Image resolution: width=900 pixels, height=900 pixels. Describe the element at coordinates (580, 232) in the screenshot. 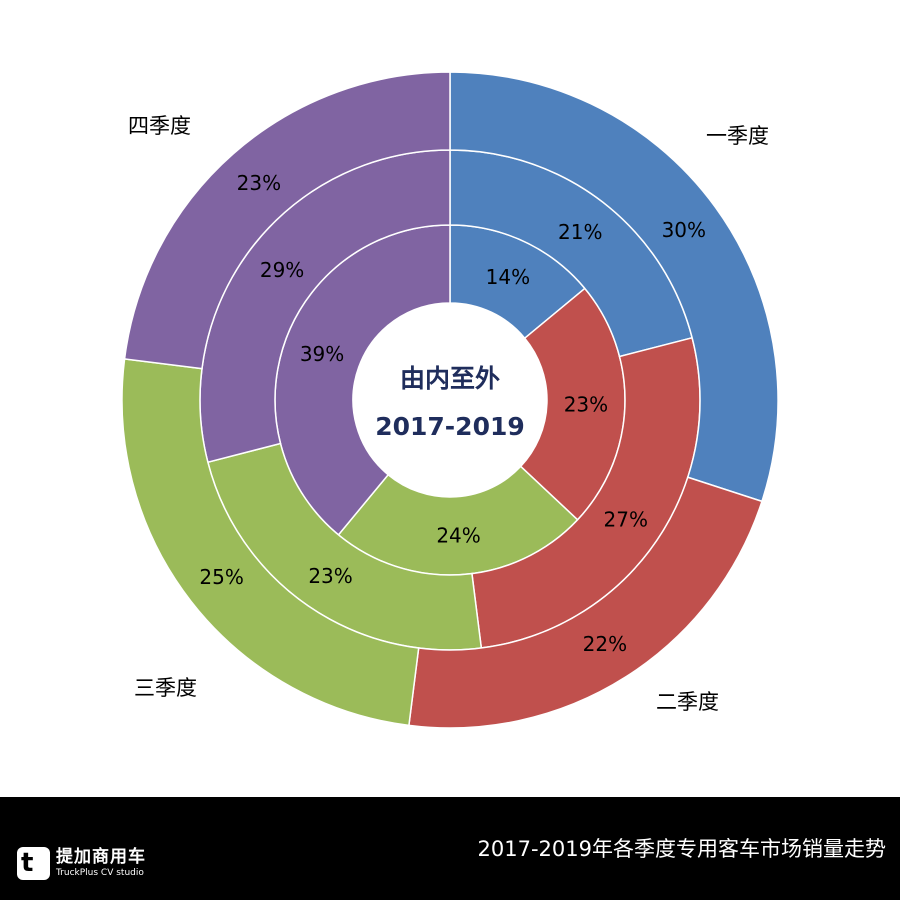

I see `data-label-2018-q1: 21%` at that location.